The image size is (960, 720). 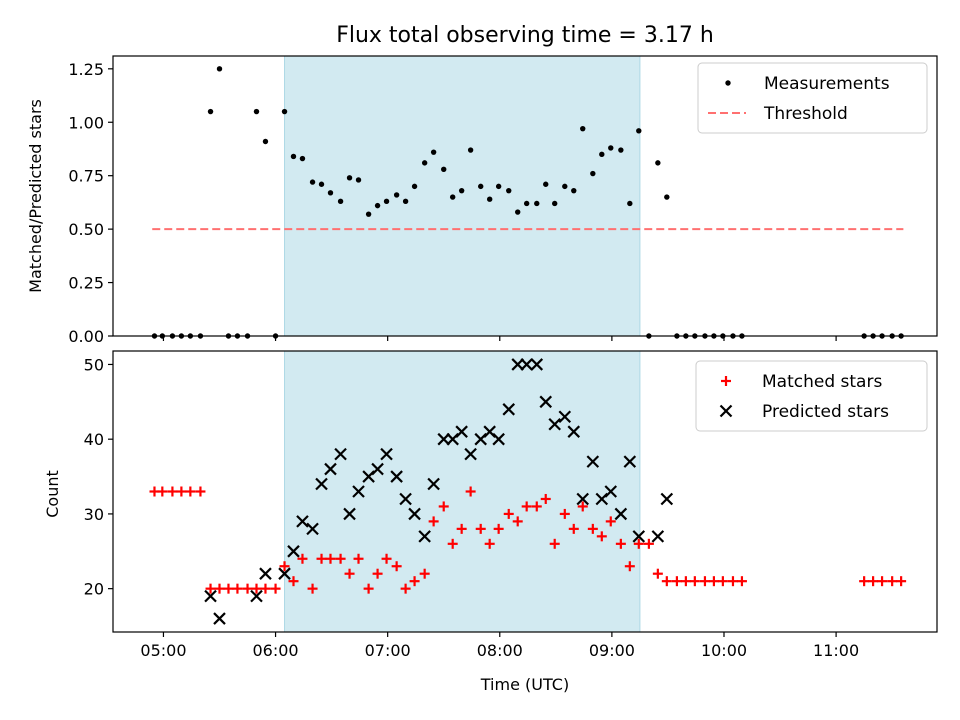 What do you see at coordinates (388, 650) in the screenshot?
I see `x-tick-label: 07:00` at bounding box center [388, 650].